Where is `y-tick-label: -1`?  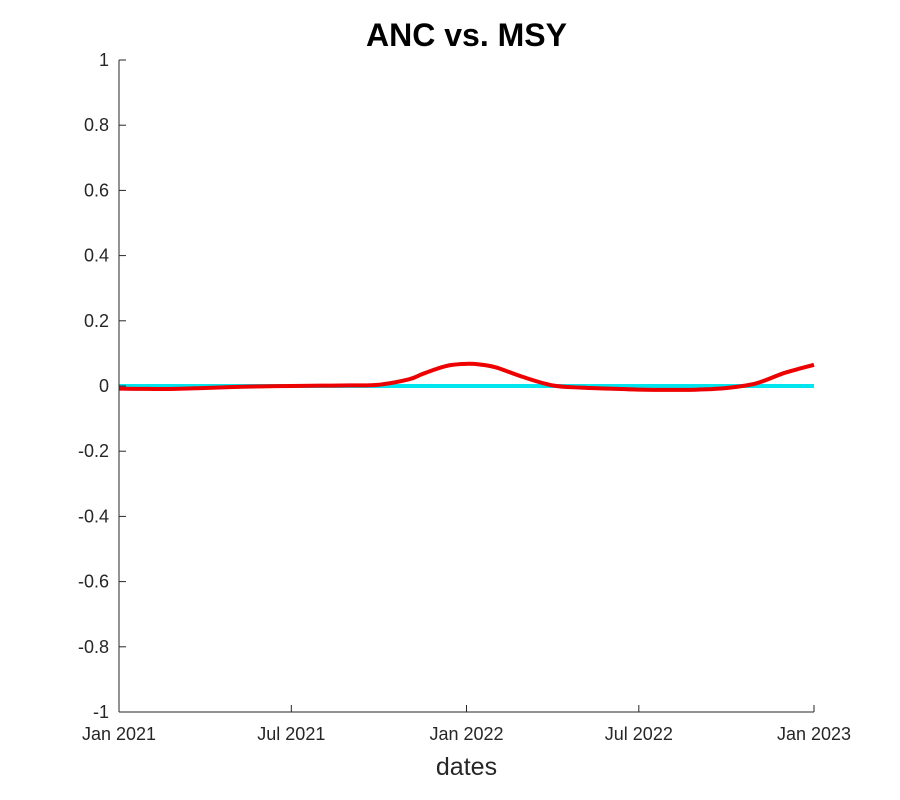
y-tick-label: -1 is located at coordinates (101, 712).